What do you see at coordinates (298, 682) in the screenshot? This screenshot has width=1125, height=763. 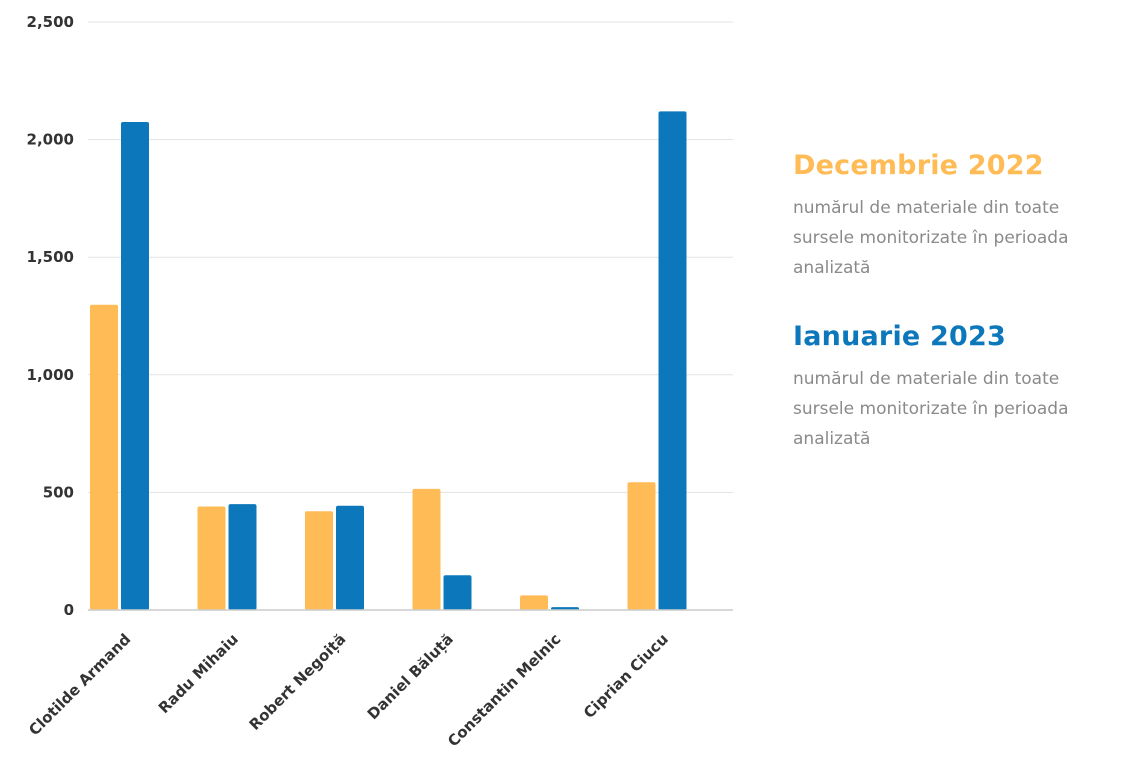 I see `x-tick-label: Robert Negoiță` at bounding box center [298, 682].